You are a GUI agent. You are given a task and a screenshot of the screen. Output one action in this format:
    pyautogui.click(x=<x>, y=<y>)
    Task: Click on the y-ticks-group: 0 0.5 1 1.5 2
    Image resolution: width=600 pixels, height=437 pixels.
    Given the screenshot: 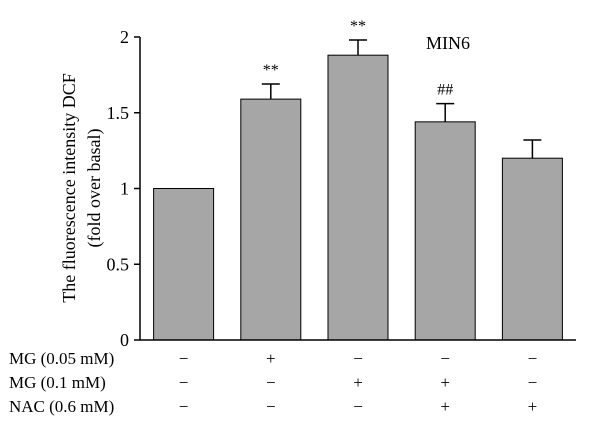 What is the action you would take?
    pyautogui.click(x=123, y=188)
    